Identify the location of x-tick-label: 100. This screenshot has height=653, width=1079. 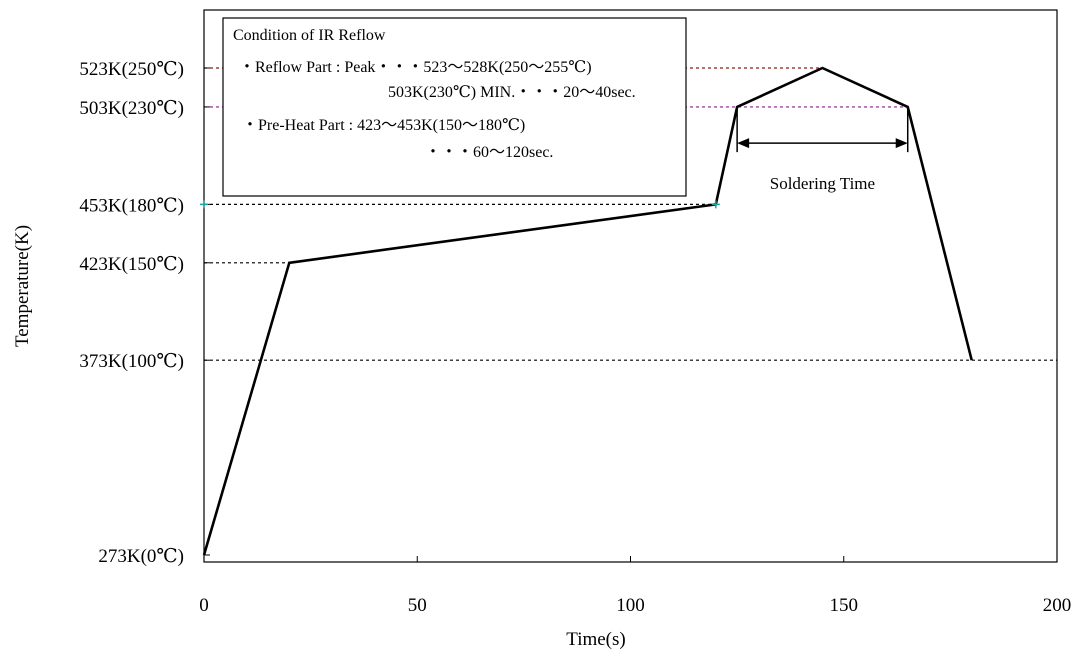
(630, 605).